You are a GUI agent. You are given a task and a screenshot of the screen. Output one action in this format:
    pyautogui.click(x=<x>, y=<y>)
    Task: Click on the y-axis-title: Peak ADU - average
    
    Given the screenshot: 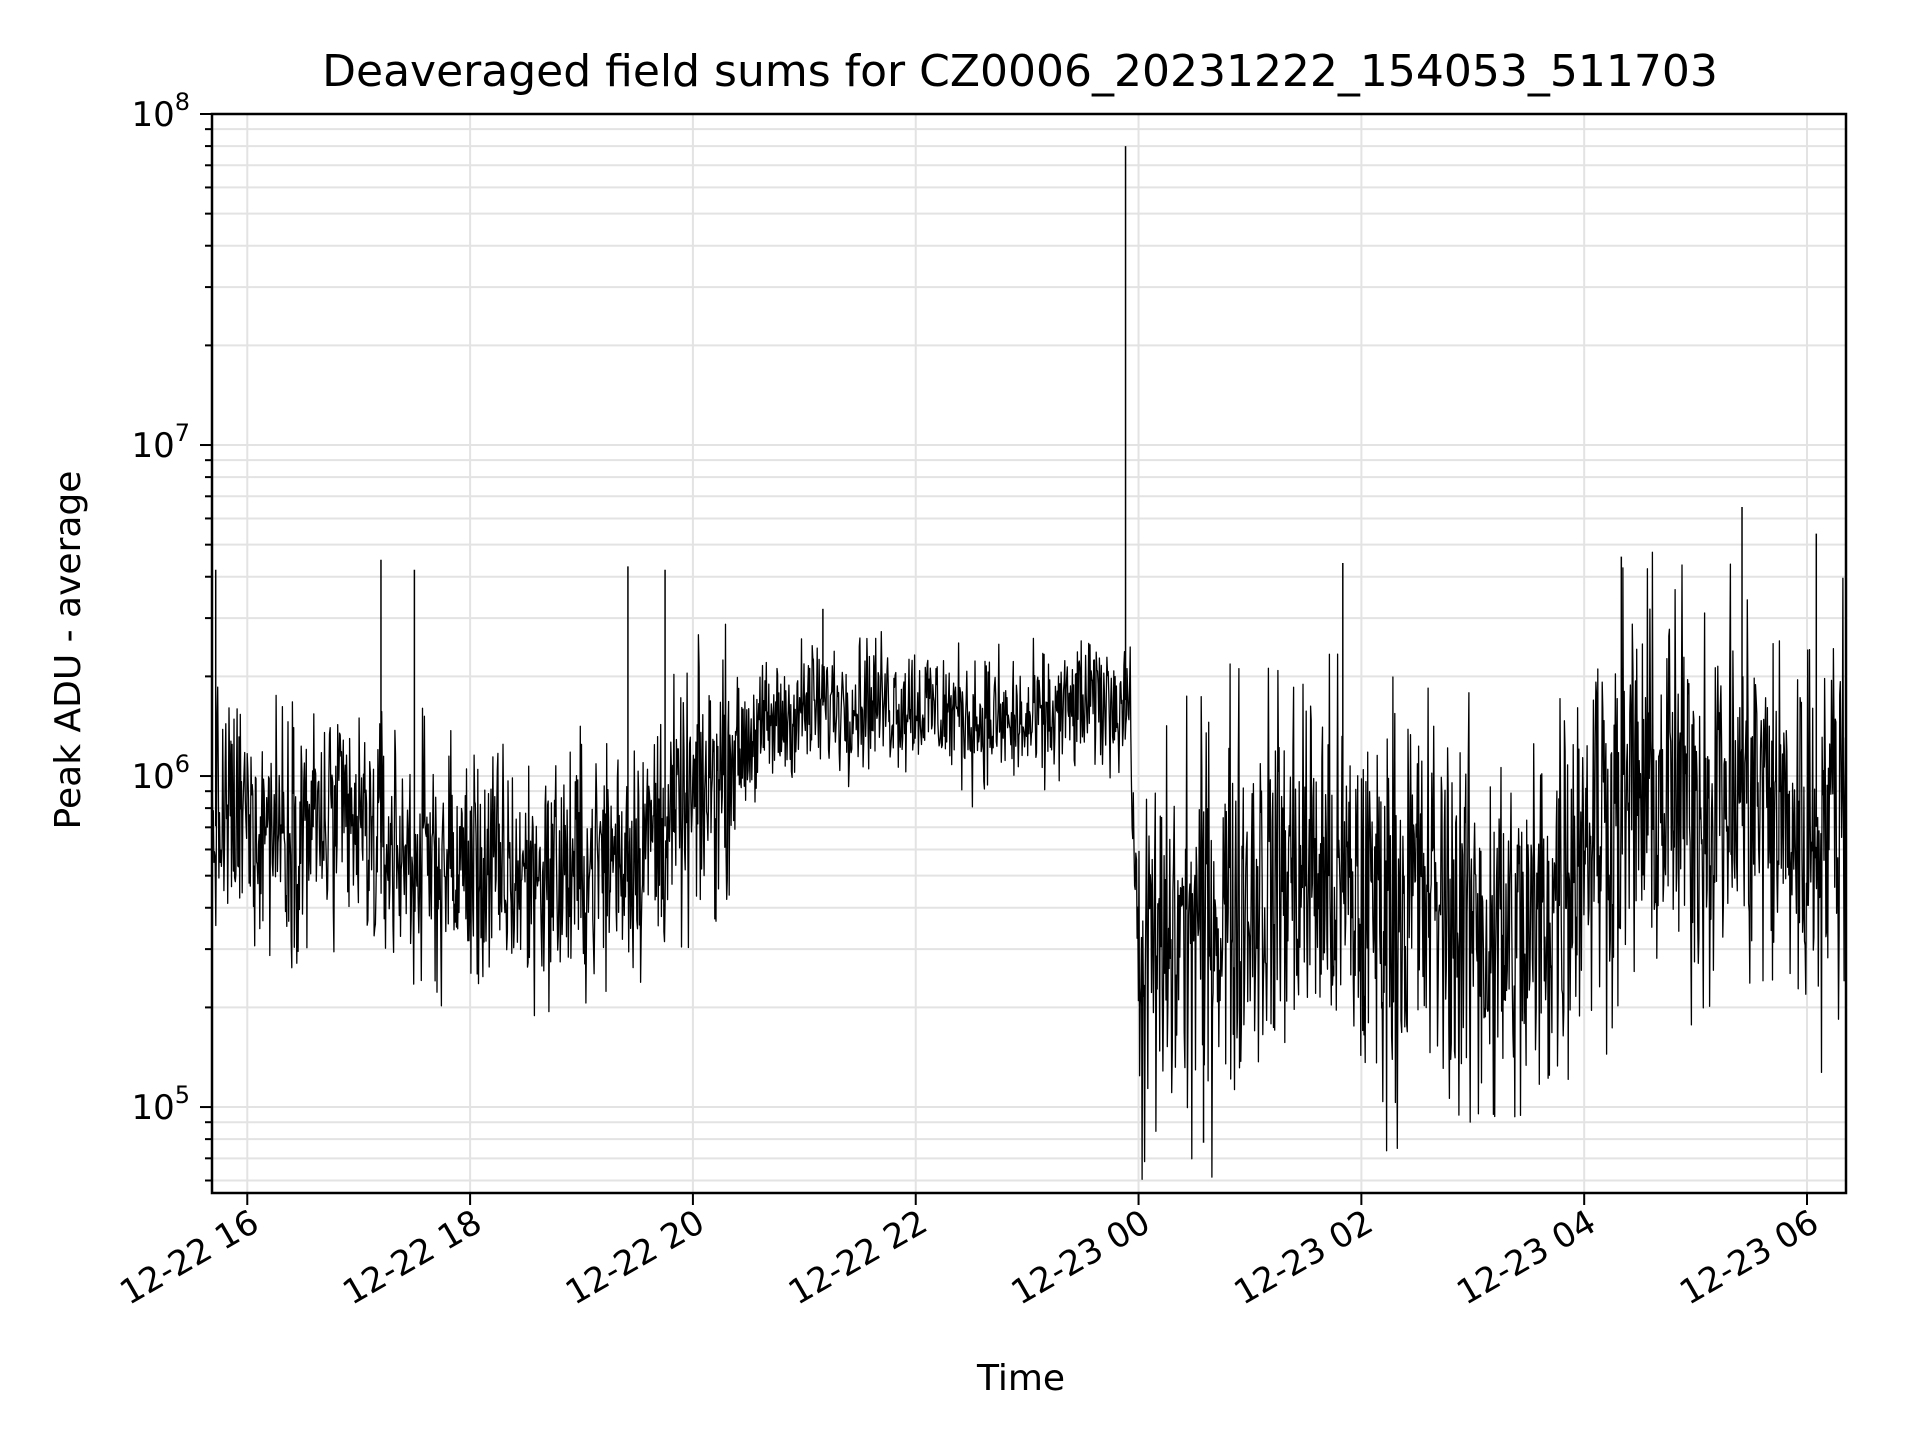 What is the action you would take?
    pyautogui.click(x=68, y=650)
    